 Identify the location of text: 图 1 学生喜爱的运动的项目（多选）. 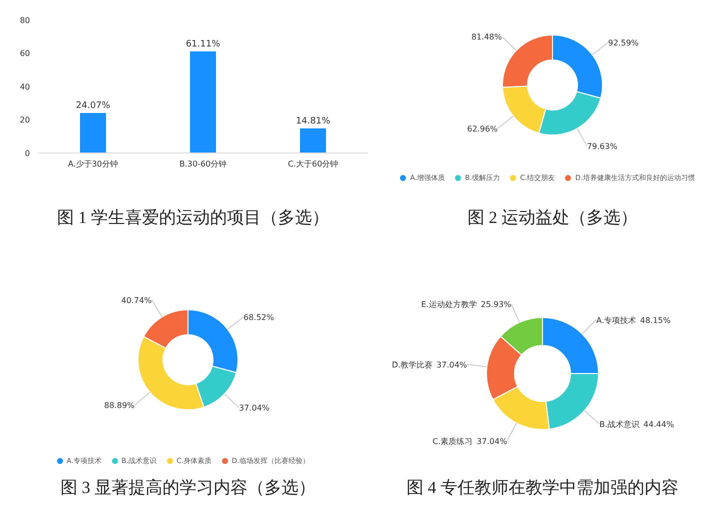
(193, 218).